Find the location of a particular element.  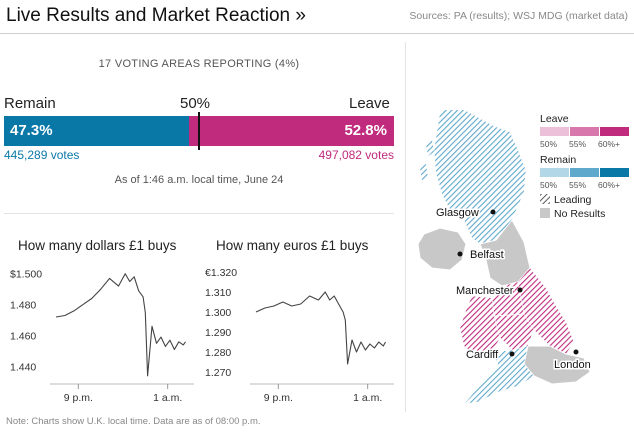

belfast-label: Belfast is located at coordinates (487, 255).